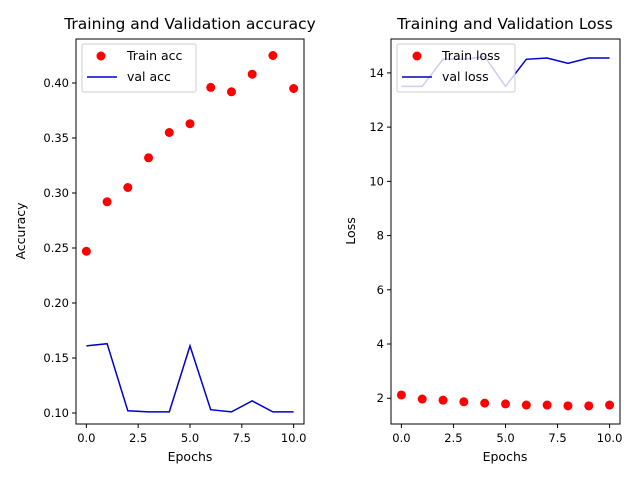 This screenshot has width=640, height=480. I want to click on y-axis-ticks: 0.10 0.15 0.20 0.25 0.30 0.35 0.40, so click(59, 248).